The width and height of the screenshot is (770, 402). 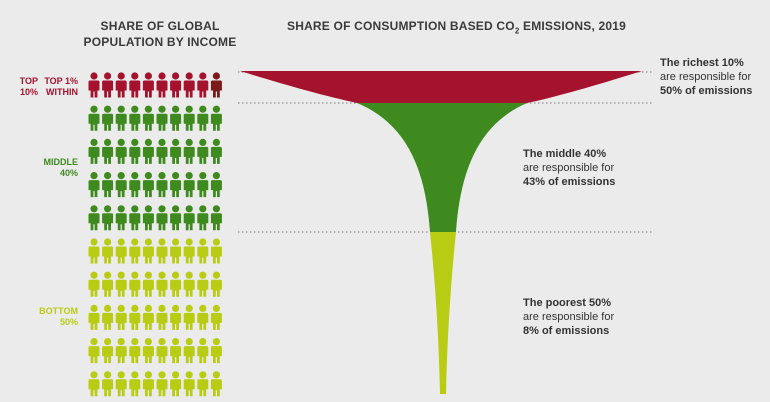 What do you see at coordinates (160, 42) in the screenshot?
I see `population-title-line2: POPULATION BY INCOME` at bounding box center [160, 42].